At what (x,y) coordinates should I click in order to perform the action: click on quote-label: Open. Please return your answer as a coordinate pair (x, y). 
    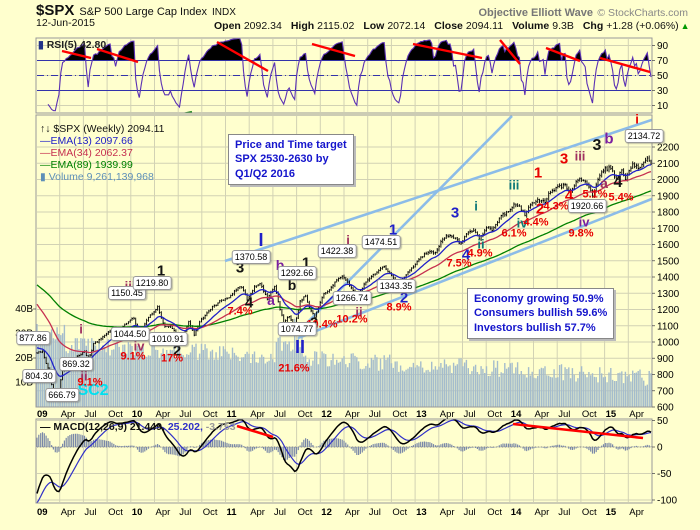
    Looking at the image, I should click on (227, 26).